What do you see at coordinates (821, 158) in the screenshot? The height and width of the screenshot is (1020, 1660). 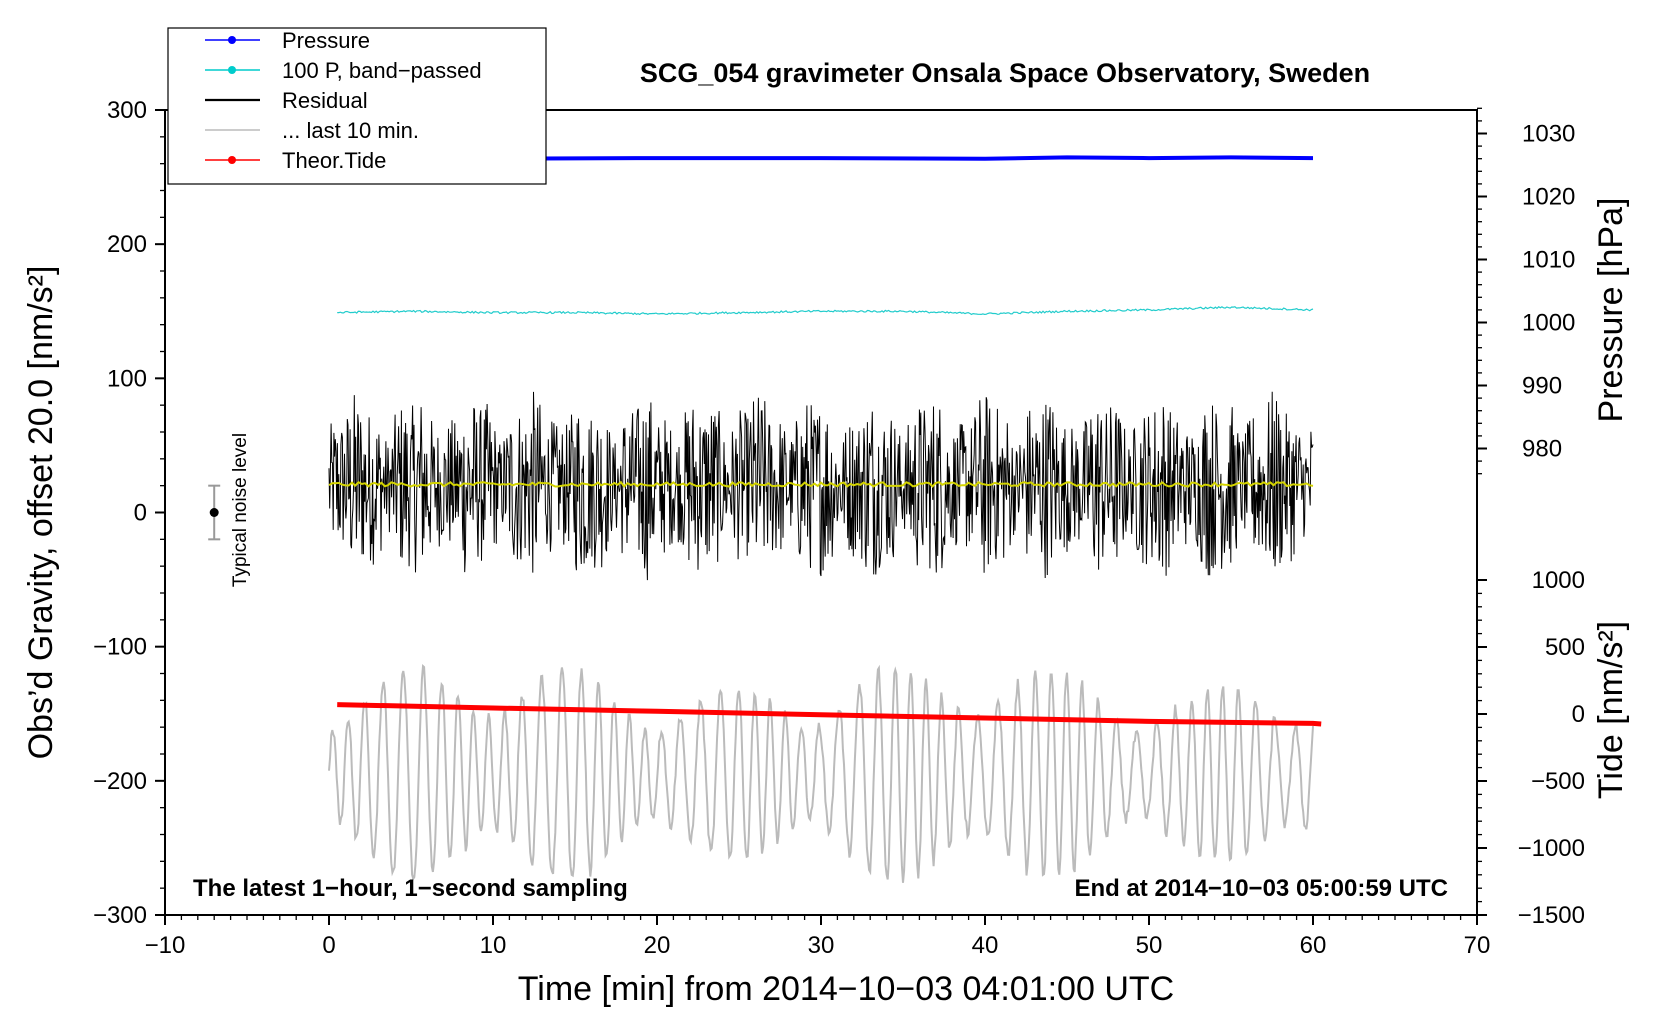 I see `series-pressure` at bounding box center [821, 158].